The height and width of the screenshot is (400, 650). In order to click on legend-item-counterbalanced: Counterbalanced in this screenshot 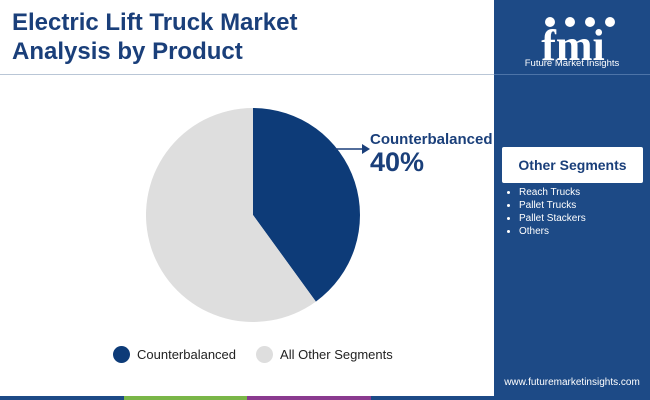, I will do `click(174, 354)`.